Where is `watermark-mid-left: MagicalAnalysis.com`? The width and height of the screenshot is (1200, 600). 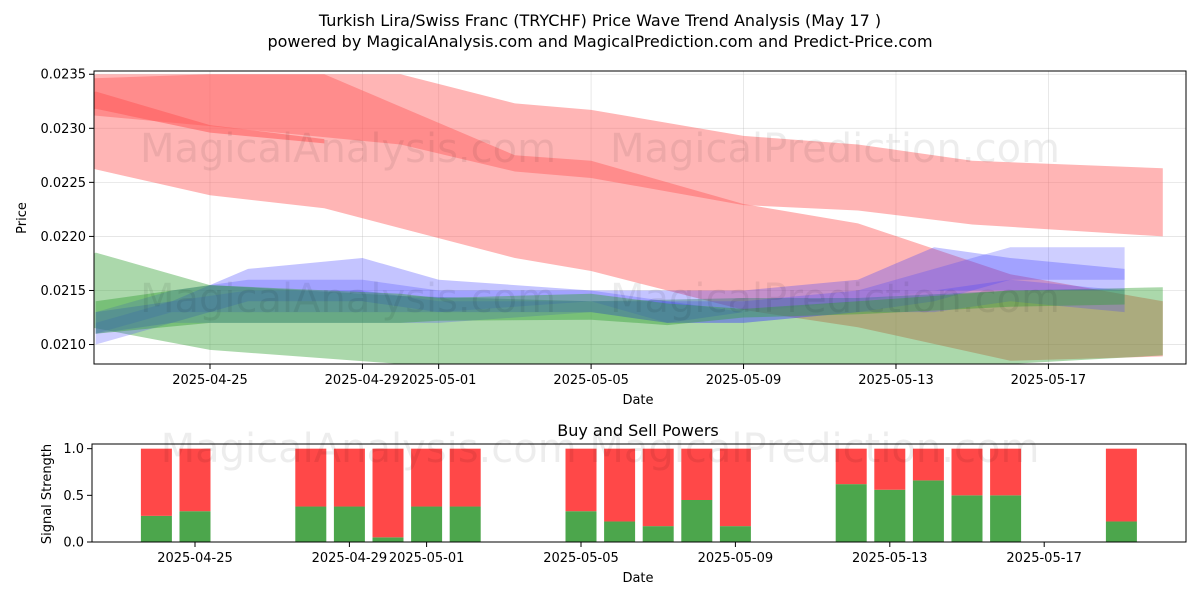
watermark-mid-left: MagicalAnalysis.com is located at coordinates (348, 299).